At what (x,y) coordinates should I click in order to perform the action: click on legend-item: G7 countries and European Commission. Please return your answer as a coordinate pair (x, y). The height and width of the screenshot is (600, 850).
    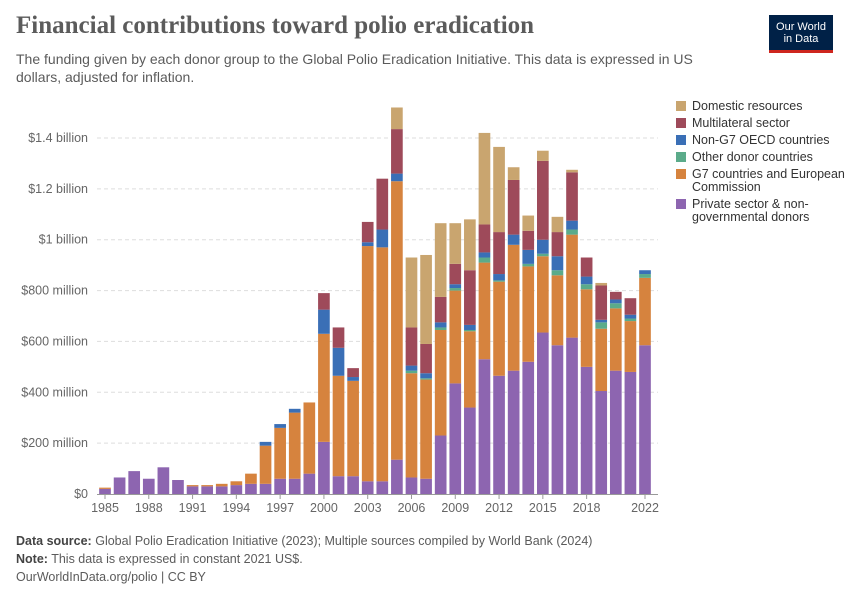
    Looking at the image, I should click on (761, 181).